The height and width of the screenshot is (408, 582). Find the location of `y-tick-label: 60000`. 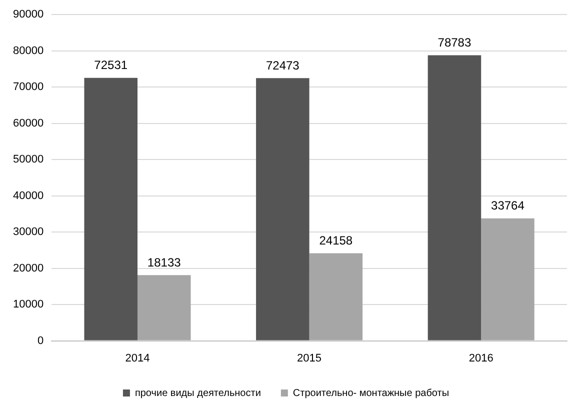

y-tick-label: 60000 is located at coordinates (28, 123).